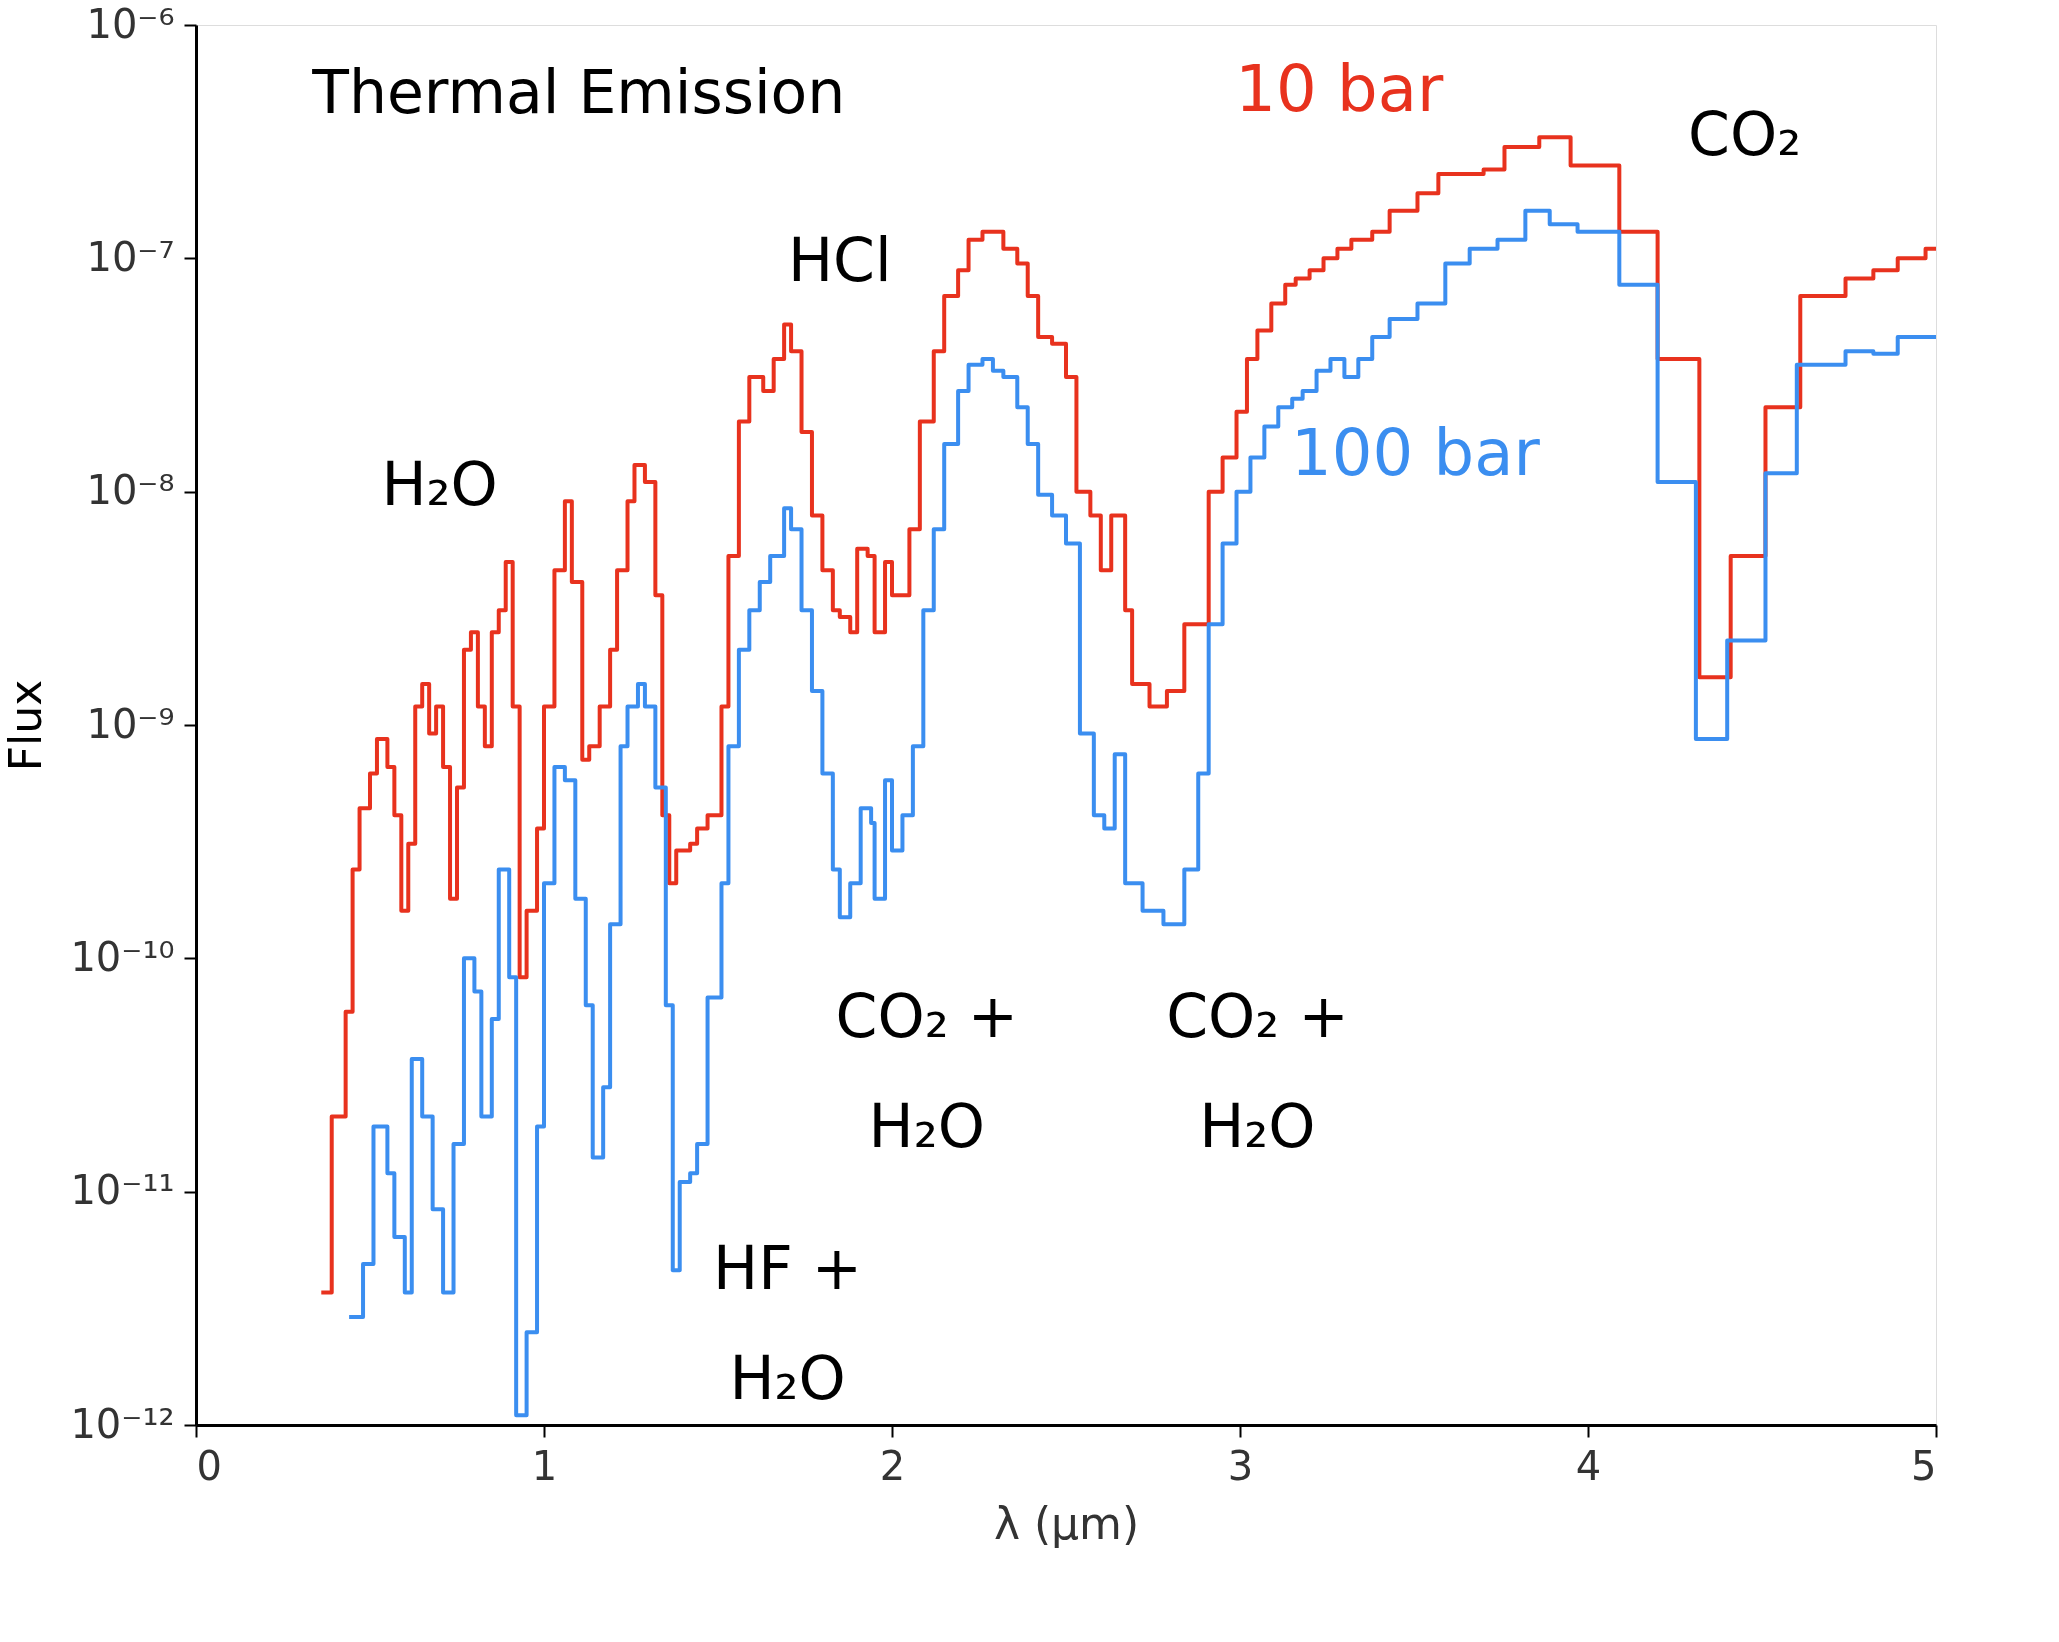 This screenshot has height=1642, width=2059. Describe the element at coordinates (544, 1465) in the screenshot. I see `x-tick-label: 1` at that location.